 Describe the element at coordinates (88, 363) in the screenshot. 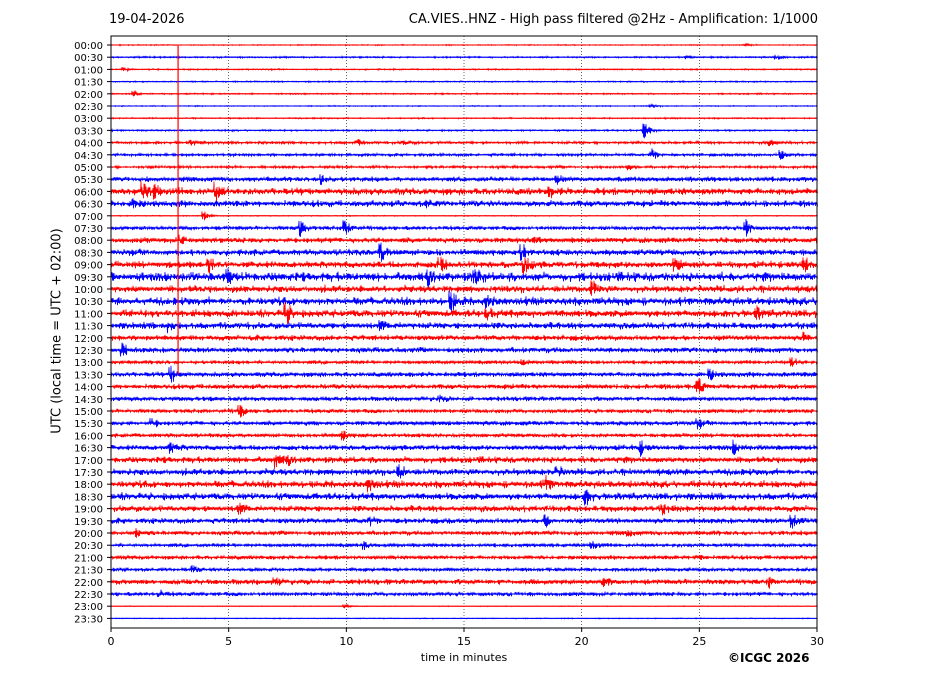

I see `y-tick-label: 13:00` at that location.